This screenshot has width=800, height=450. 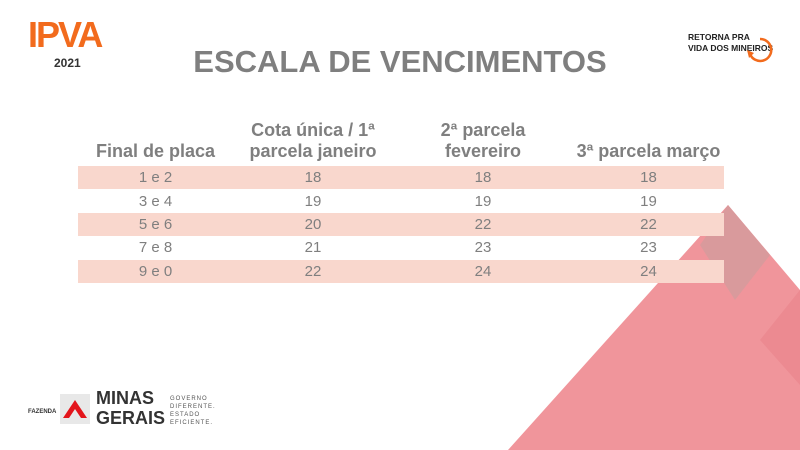 I want to click on government-tagline: GOVERNO DIFERENTE. ESTADO EFICIENTE., so click(x=193, y=411).